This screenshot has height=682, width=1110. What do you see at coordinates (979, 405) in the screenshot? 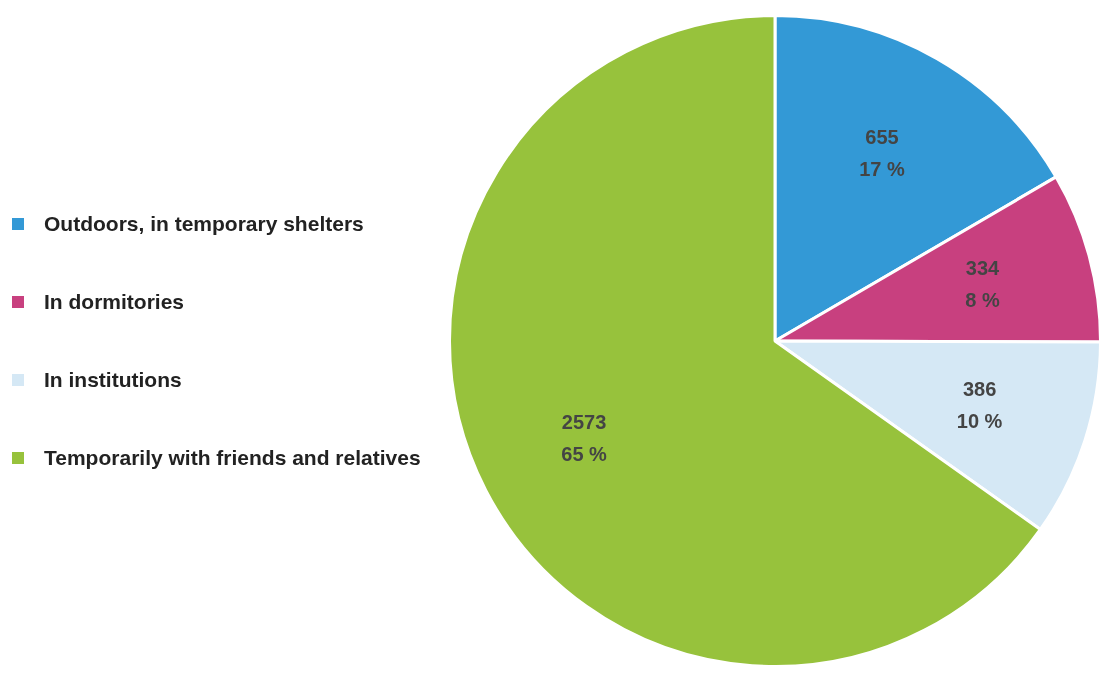
I see `data-label: 386 10 %` at bounding box center [979, 405].